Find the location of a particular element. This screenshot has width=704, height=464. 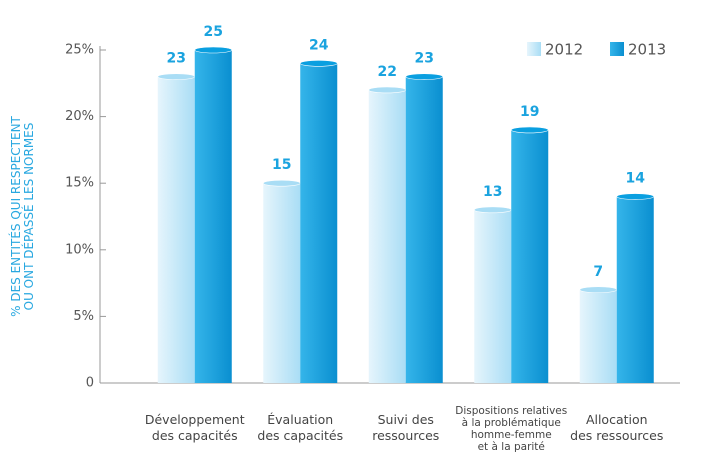

y-axis-title-line: OU ONT DÉPASSÉ LES NORMES is located at coordinates (28, 217).